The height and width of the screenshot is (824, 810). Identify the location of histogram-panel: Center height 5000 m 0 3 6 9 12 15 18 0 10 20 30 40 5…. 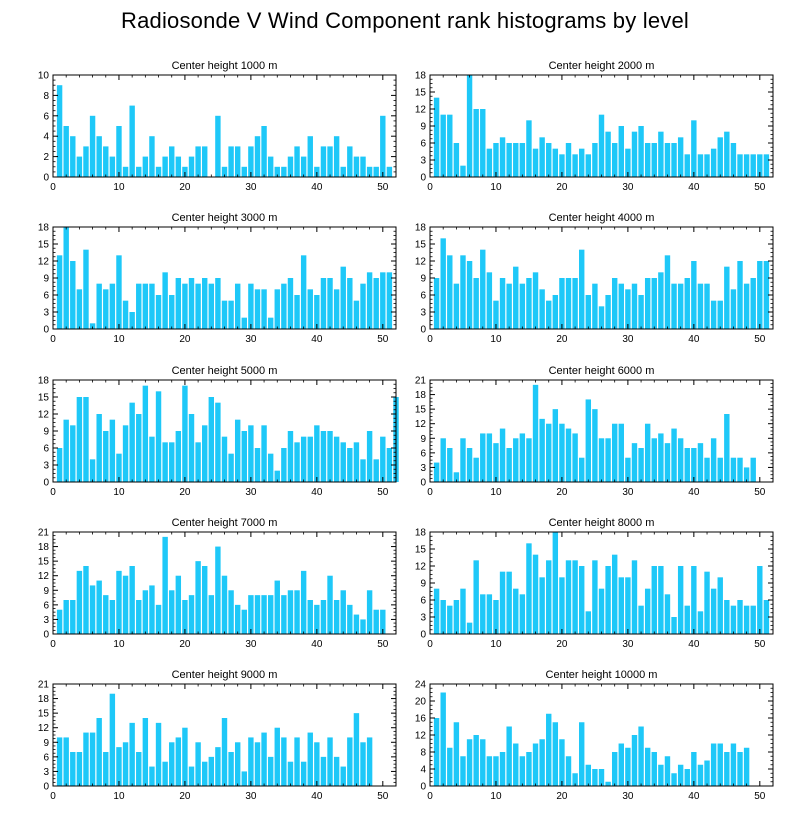
(218, 431).